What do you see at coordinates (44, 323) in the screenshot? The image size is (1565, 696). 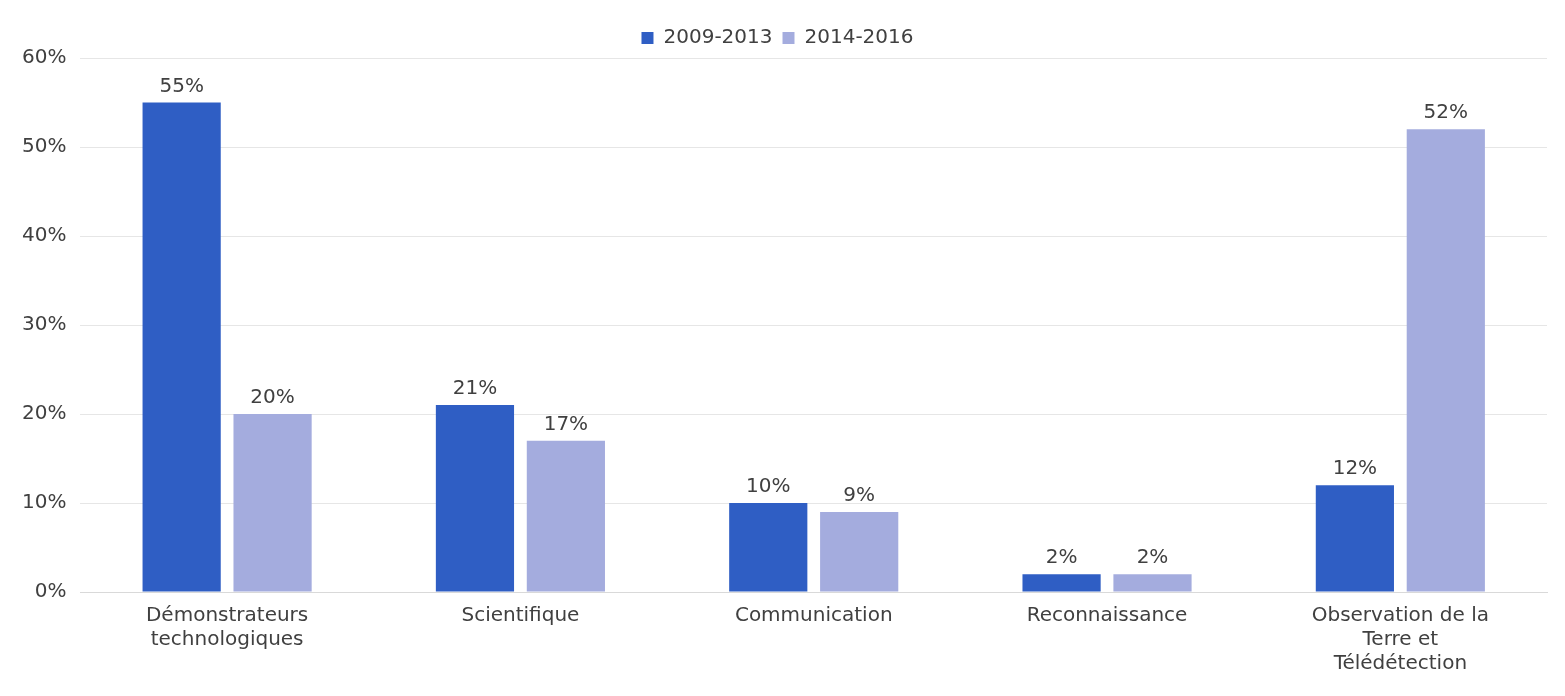 I see `y-tick-label: 30%` at bounding box center [44, 323].